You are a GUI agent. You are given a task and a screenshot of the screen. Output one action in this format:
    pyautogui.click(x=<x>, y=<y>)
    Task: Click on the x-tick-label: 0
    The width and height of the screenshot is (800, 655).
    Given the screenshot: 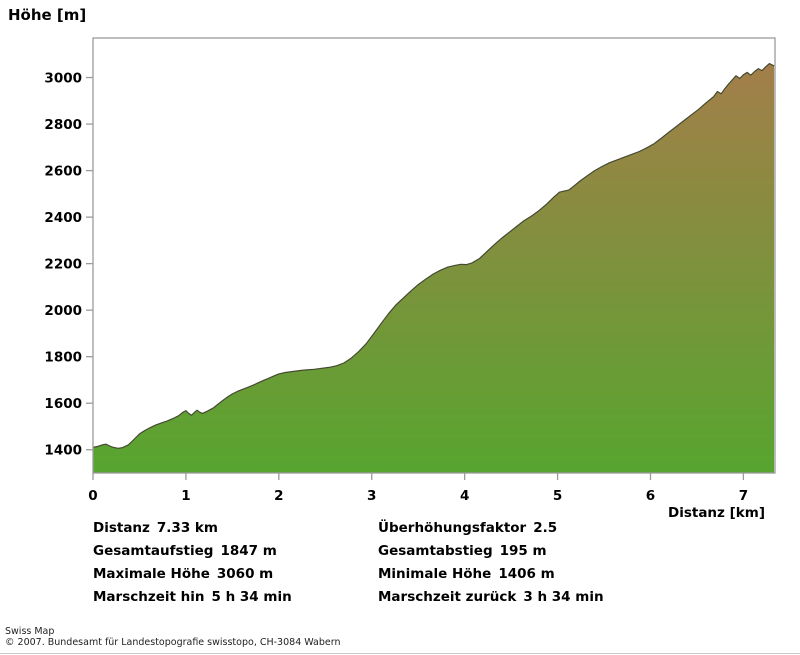 What is the action you would take?
    pyautogui.click(x=92, y=496)
    